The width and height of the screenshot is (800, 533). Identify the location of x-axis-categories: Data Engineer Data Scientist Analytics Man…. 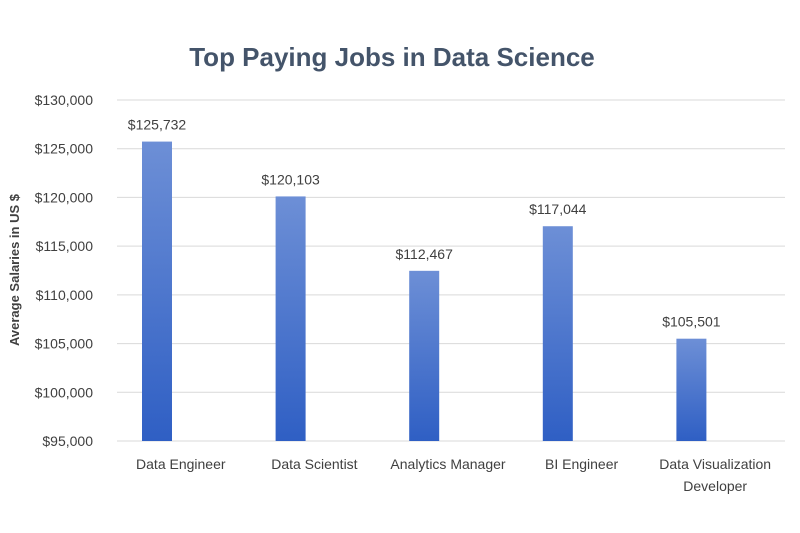
(453, 475).